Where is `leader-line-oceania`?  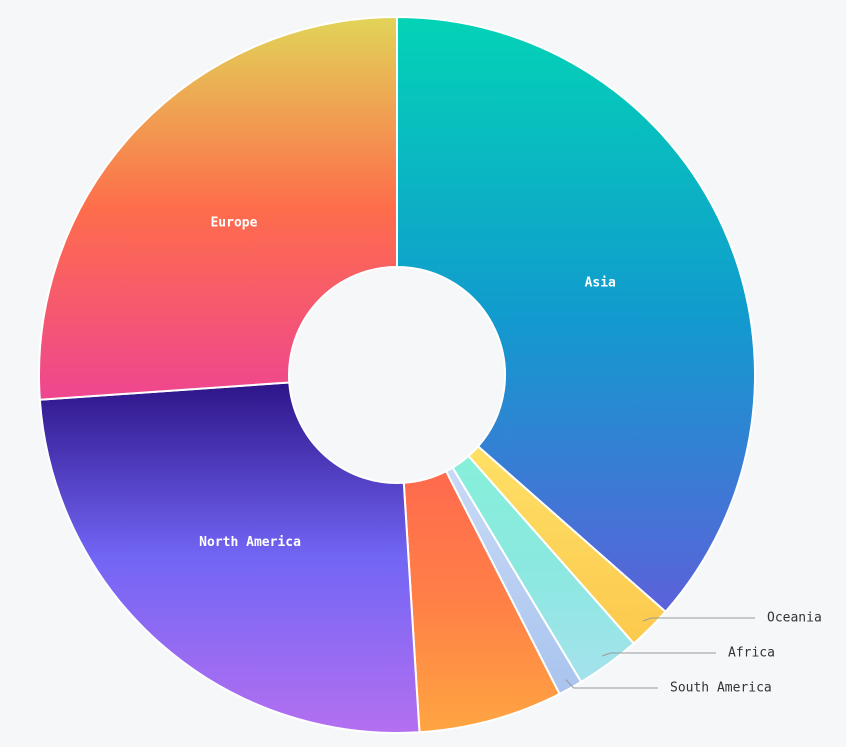
leader-line-oceania is located at coordinates (698, 619).